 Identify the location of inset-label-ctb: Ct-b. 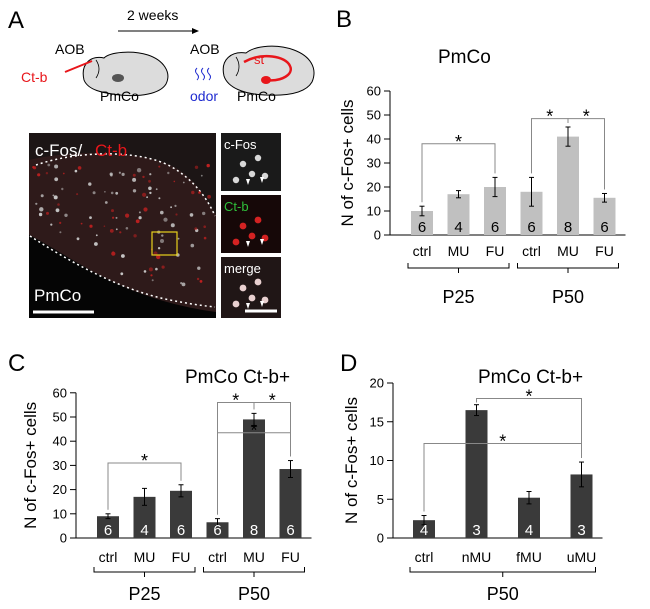
(236, 206).